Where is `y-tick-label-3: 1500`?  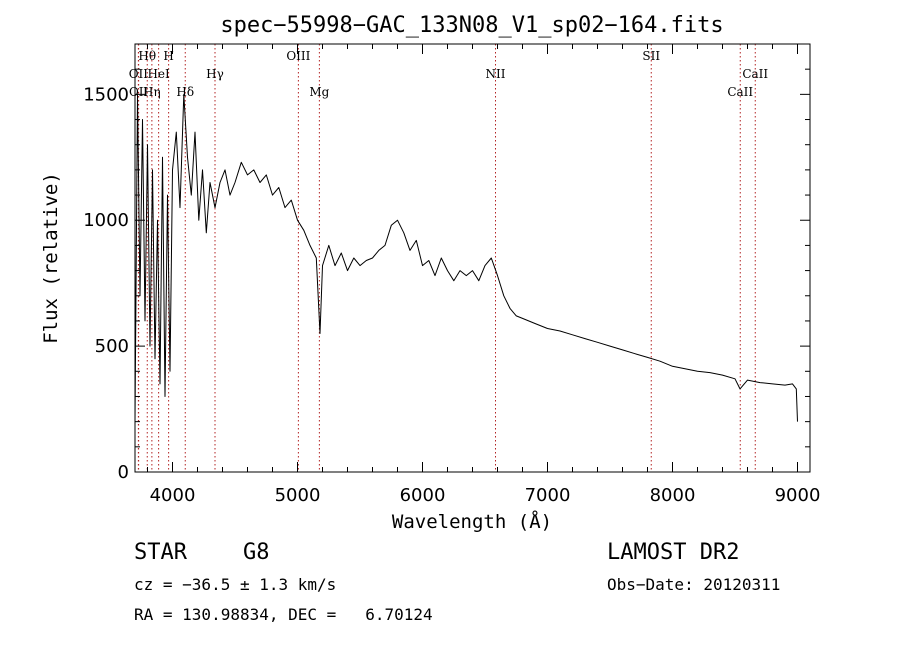 y-tick-label-3: 1500 is located at coordinates (106, 94).